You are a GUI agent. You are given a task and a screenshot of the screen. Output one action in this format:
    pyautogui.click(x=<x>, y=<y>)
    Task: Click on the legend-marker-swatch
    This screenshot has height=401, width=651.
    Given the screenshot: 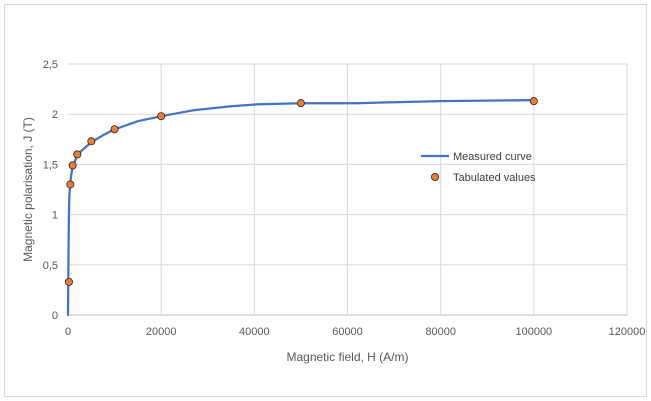 What is the action you would take?
    pyautogui.click(x=434, y=176)
    